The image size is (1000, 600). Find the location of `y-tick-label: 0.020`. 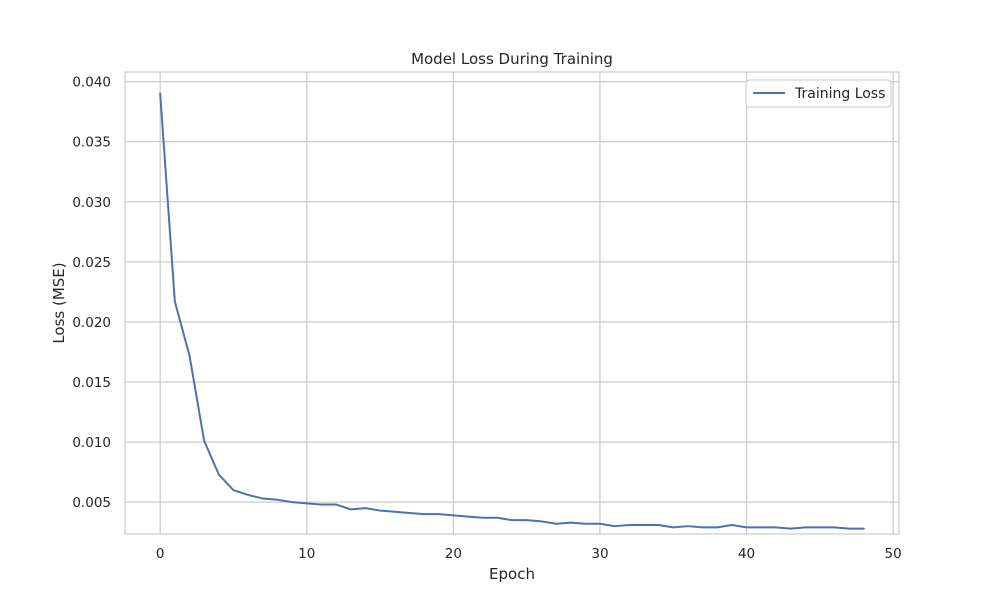

y-tick-label: 0.020 is located at coordinates (91, 323).